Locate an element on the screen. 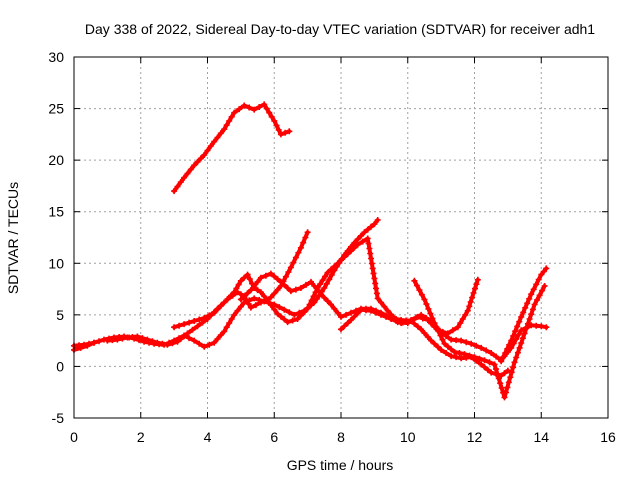 This screenshot has height=480, width=640. y-tick-label: 10 is located at coordinates (56, 263).